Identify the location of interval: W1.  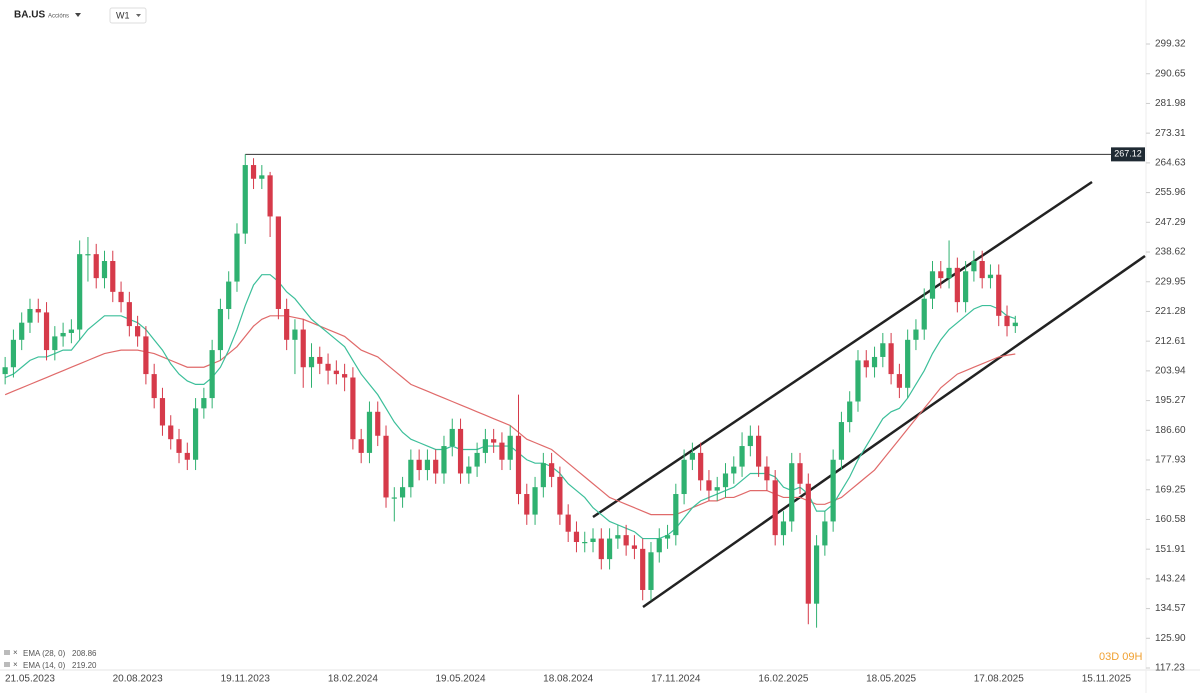
(123, 15).